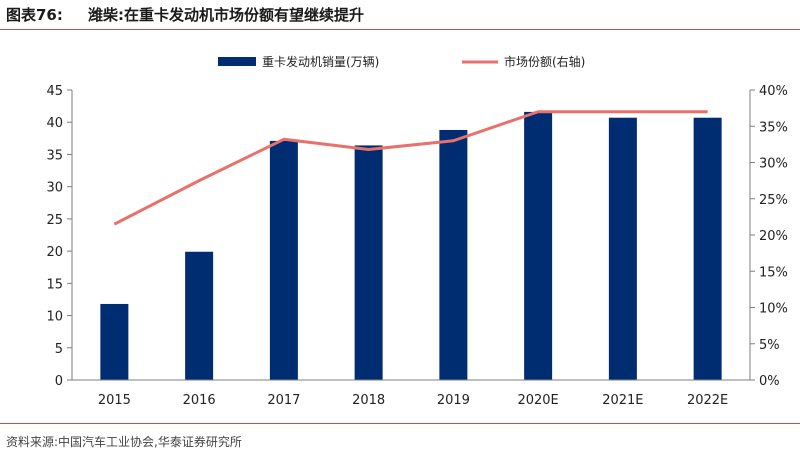  Describe the element at coordinates (226, 15) in the screenshot. I see `figure-title: 潍柴:在重卡发动机市场份额有望继续提升` at that location.